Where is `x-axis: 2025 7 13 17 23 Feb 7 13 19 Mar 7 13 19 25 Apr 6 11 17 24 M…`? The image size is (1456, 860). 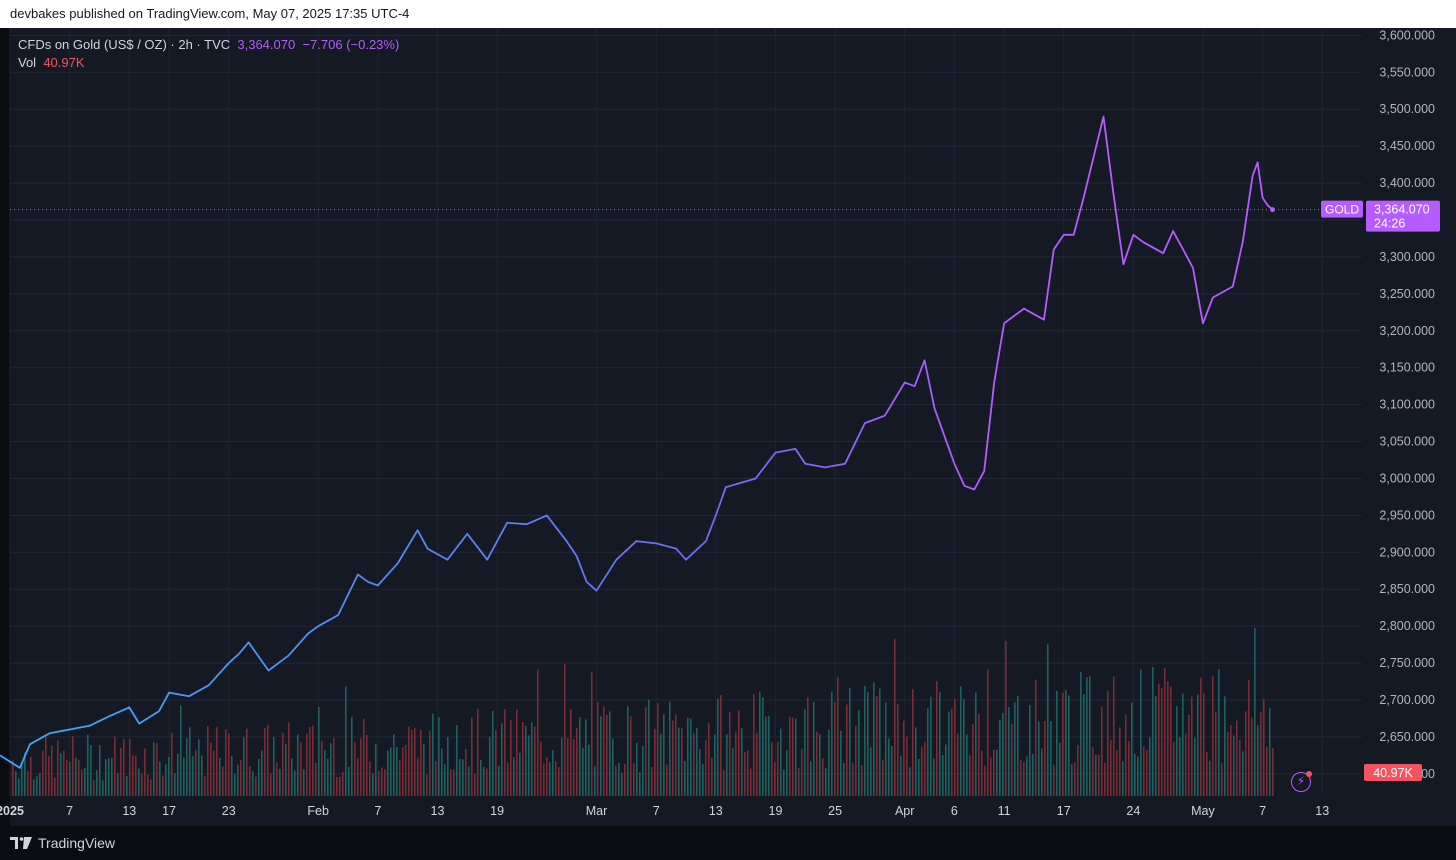 x-axis: 2025 7 13 17 23 Feb 7 13 19 Mar 7 13 19 25 Apr 6 11 17 24 M… is located at coordinates (664, 811).